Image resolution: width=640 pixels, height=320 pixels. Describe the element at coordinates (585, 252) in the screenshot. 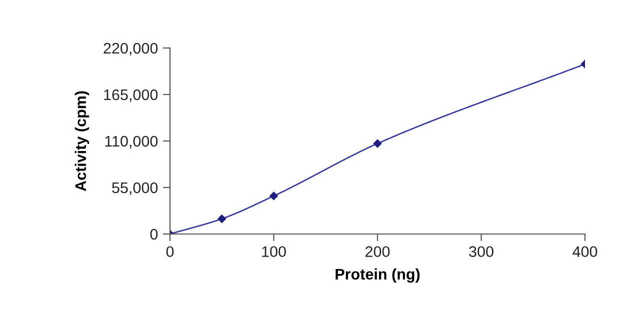

I see `x-tick-label: 400` at that location.